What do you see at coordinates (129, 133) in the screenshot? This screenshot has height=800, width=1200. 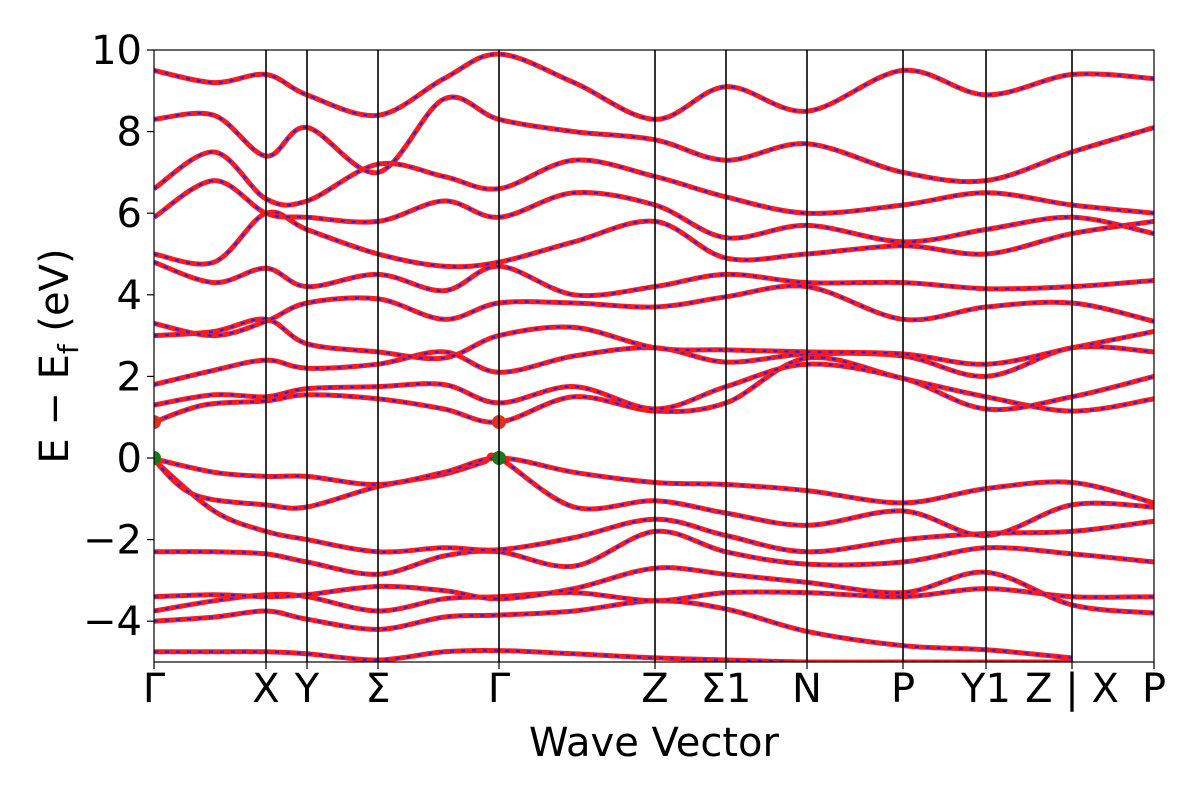 I see `y-tick-label-1: 8` at bounding box center [129, 133].